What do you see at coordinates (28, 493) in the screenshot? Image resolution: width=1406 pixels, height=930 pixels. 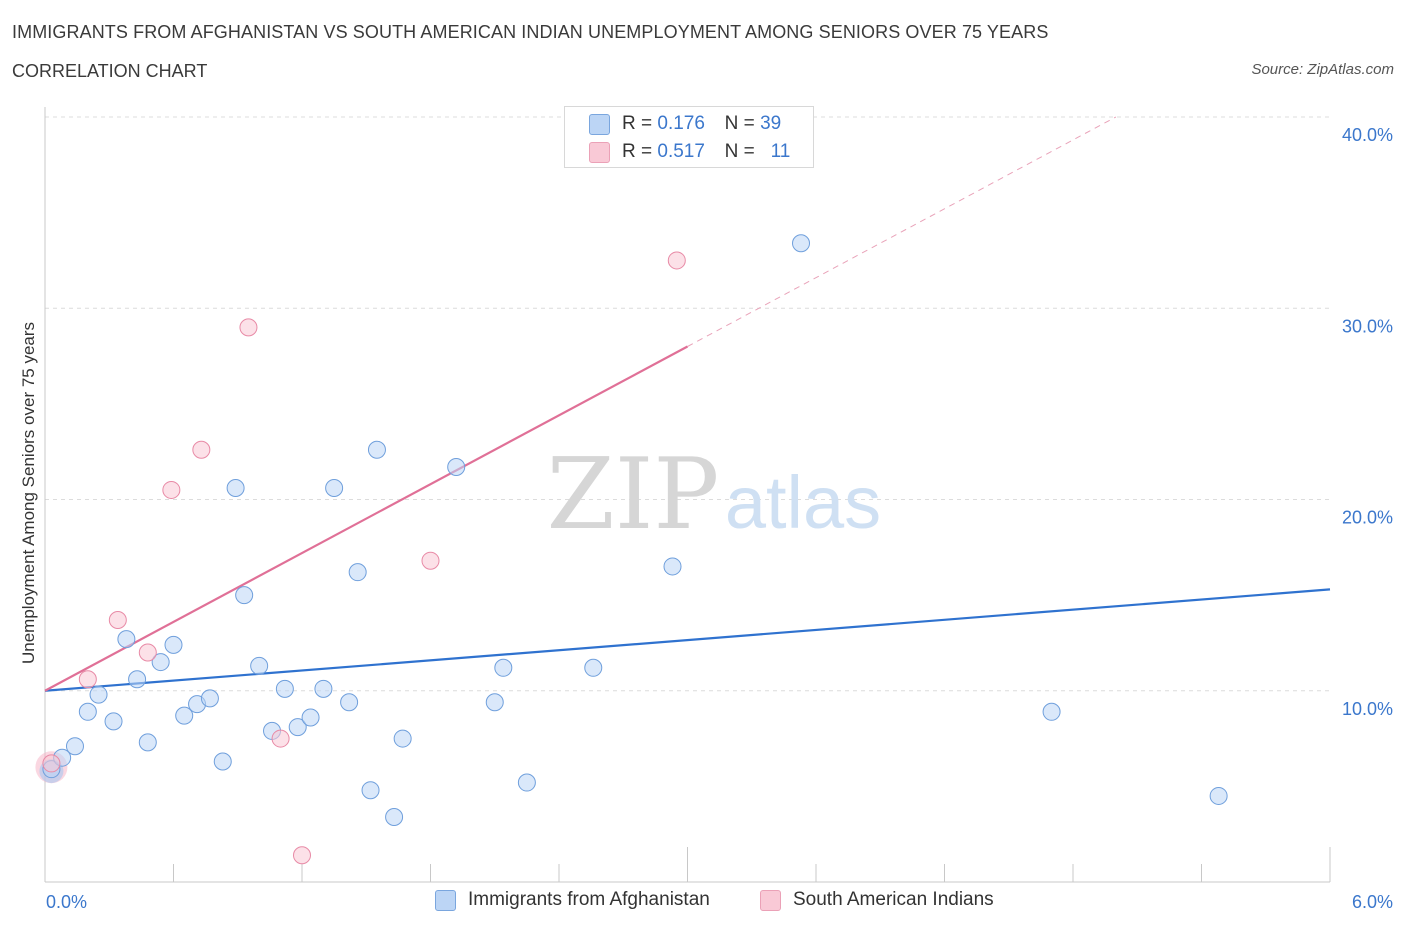 I see `y-axis-label: Unemployment Among Seniors over 75 years` at bounding box center [28, 493].